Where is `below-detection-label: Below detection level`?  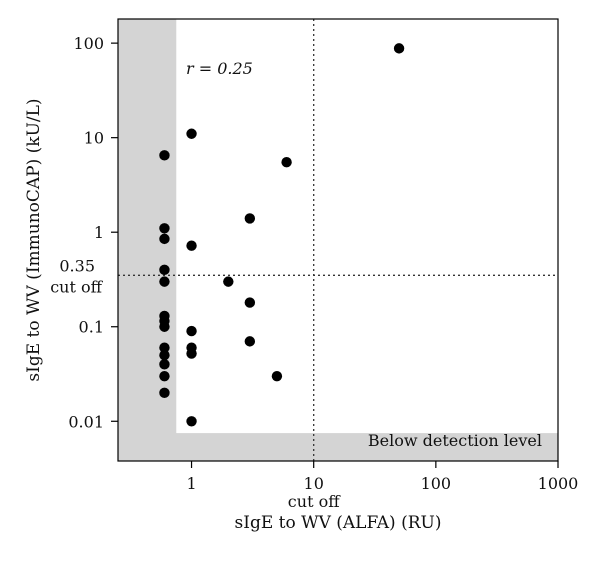 below-detection-label: Below detection level is located at coordinates (455, 440).